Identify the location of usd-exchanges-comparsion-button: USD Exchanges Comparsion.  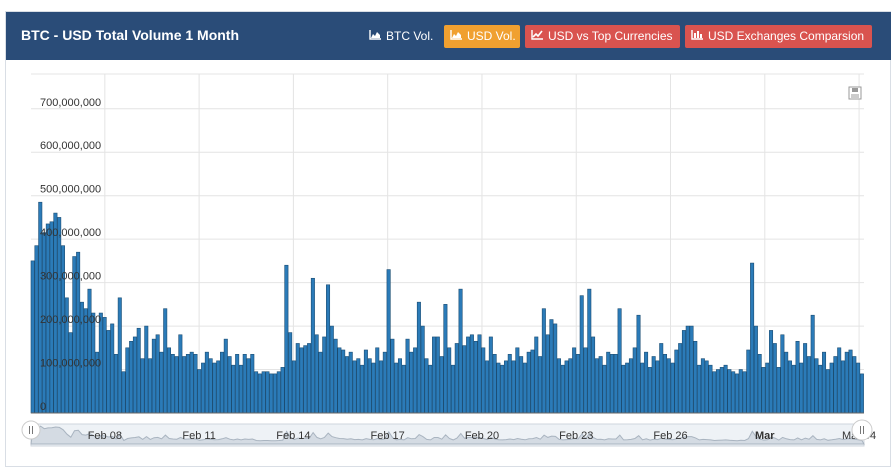
(778, 36).